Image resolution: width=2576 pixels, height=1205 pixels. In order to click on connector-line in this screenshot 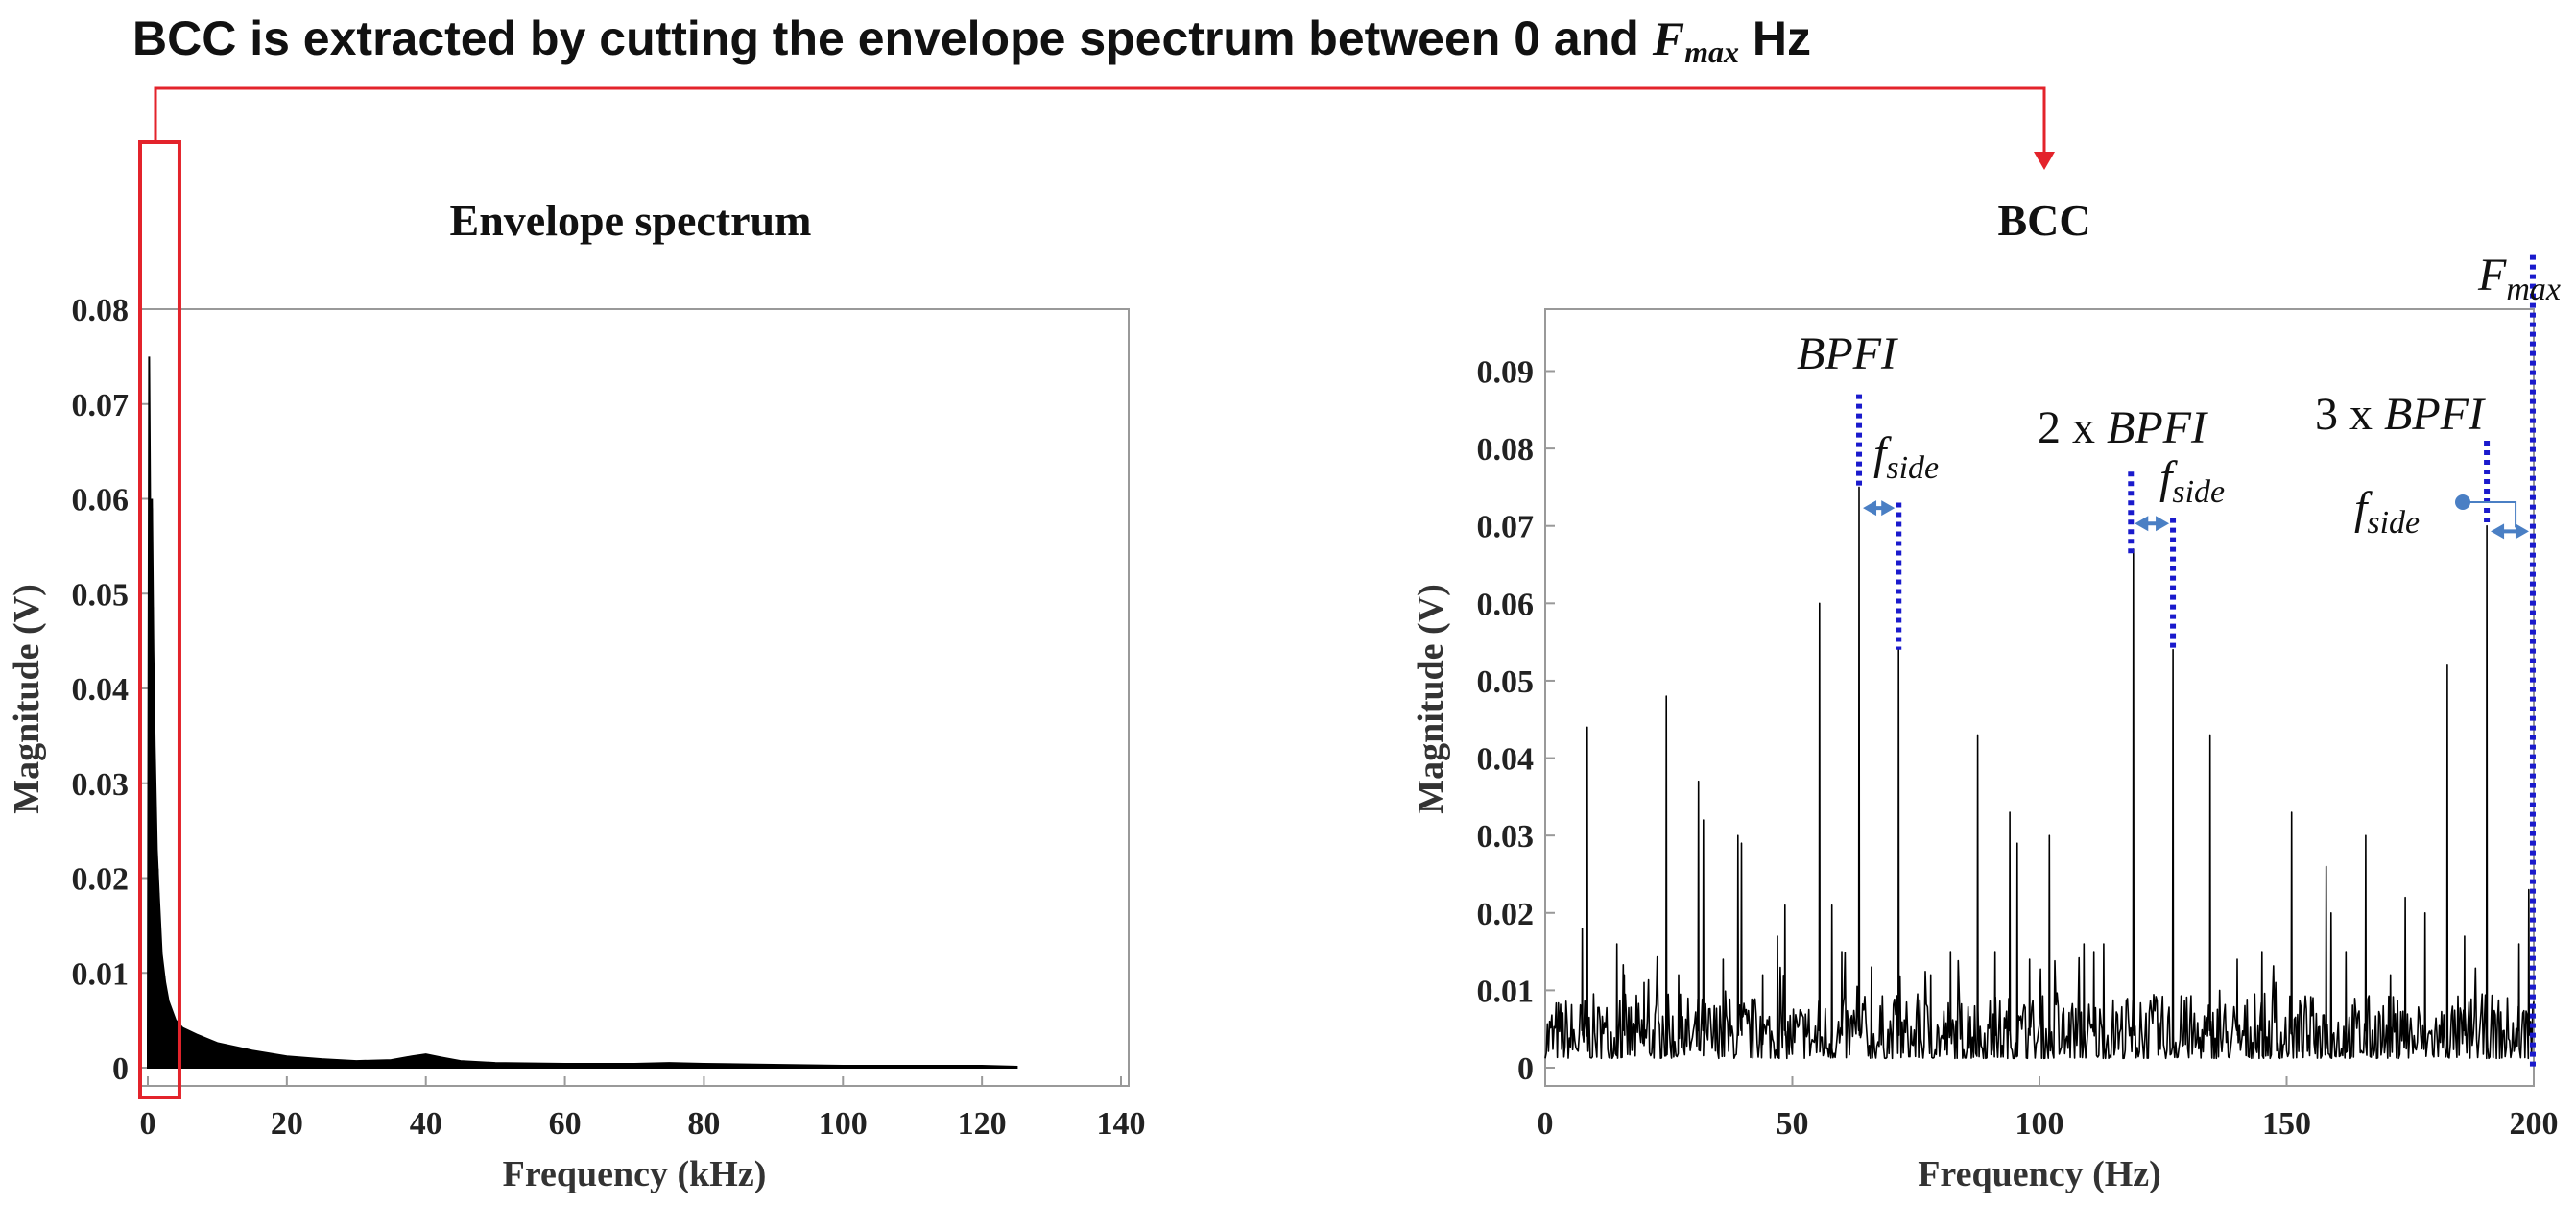, I will do `click(1100, 121)`.